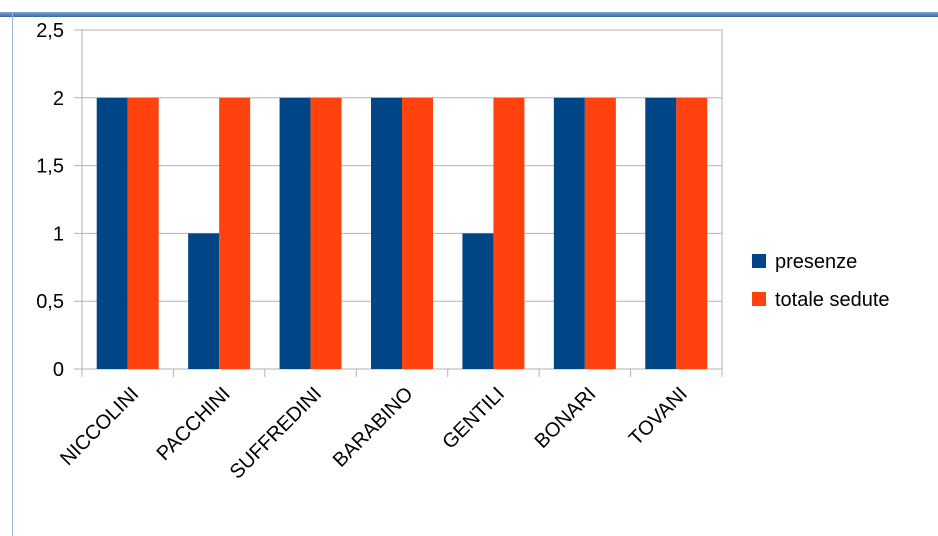 This screenshot has width=938, height=536. I want to click on y-tick-label: 1, so click(58, 234).